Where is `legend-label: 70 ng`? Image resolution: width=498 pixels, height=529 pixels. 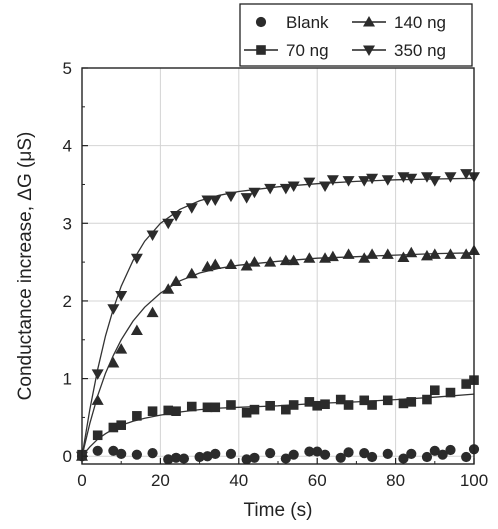
legend-label: 70 ng is located at coordinates (307, 50).